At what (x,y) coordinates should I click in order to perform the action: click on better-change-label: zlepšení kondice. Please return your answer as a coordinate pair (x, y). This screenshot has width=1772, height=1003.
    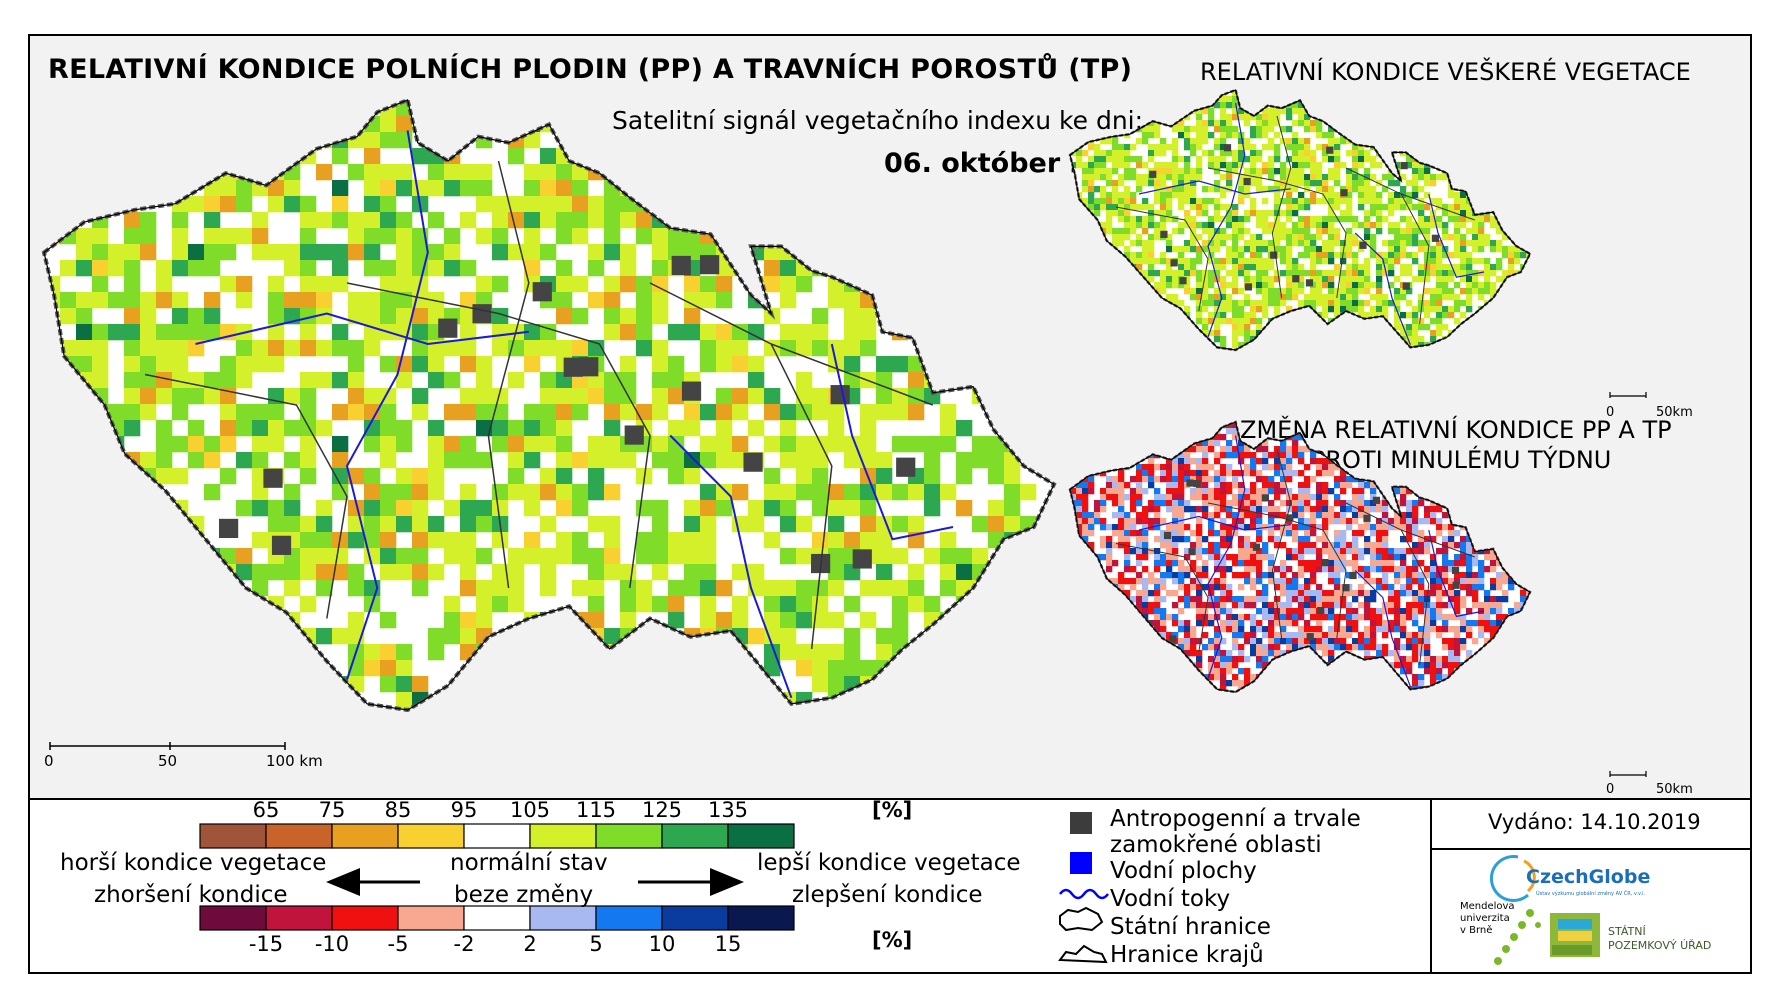
    Looking at the image, I should click on (887, 895).